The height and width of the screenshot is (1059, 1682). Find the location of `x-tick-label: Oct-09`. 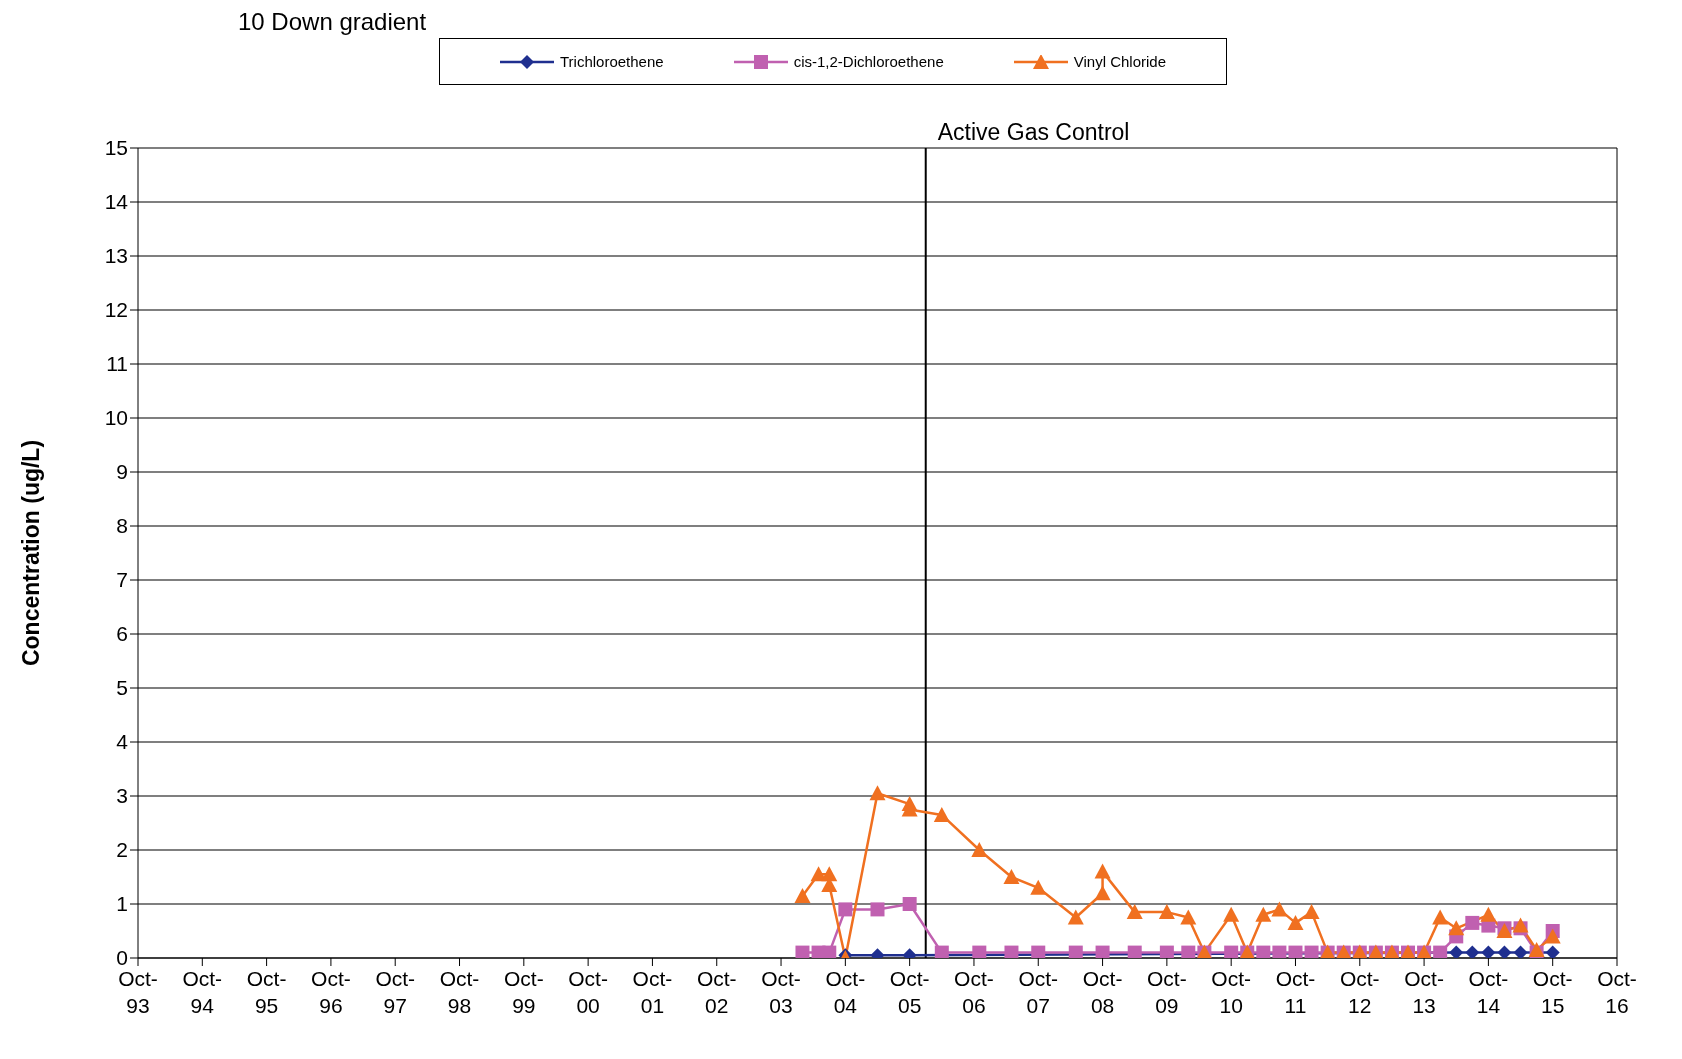

x-tick-label: Oct-09 is located at coordinates (1167, 992).